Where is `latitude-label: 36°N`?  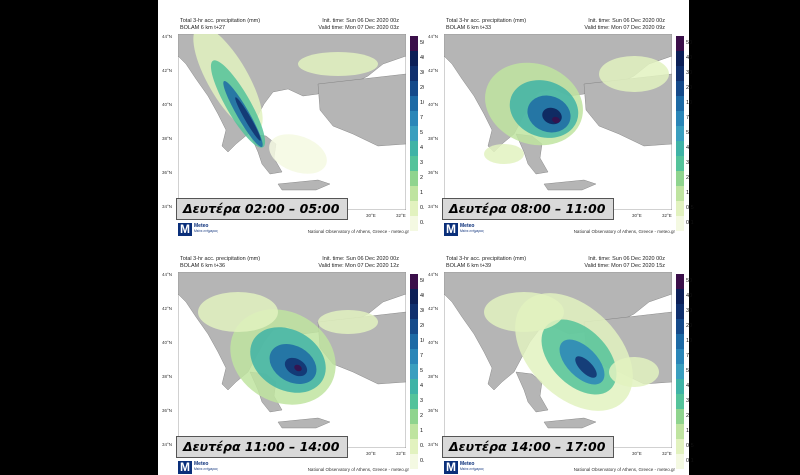
latitude-label: 36°N is located at coordinates (433, 410).